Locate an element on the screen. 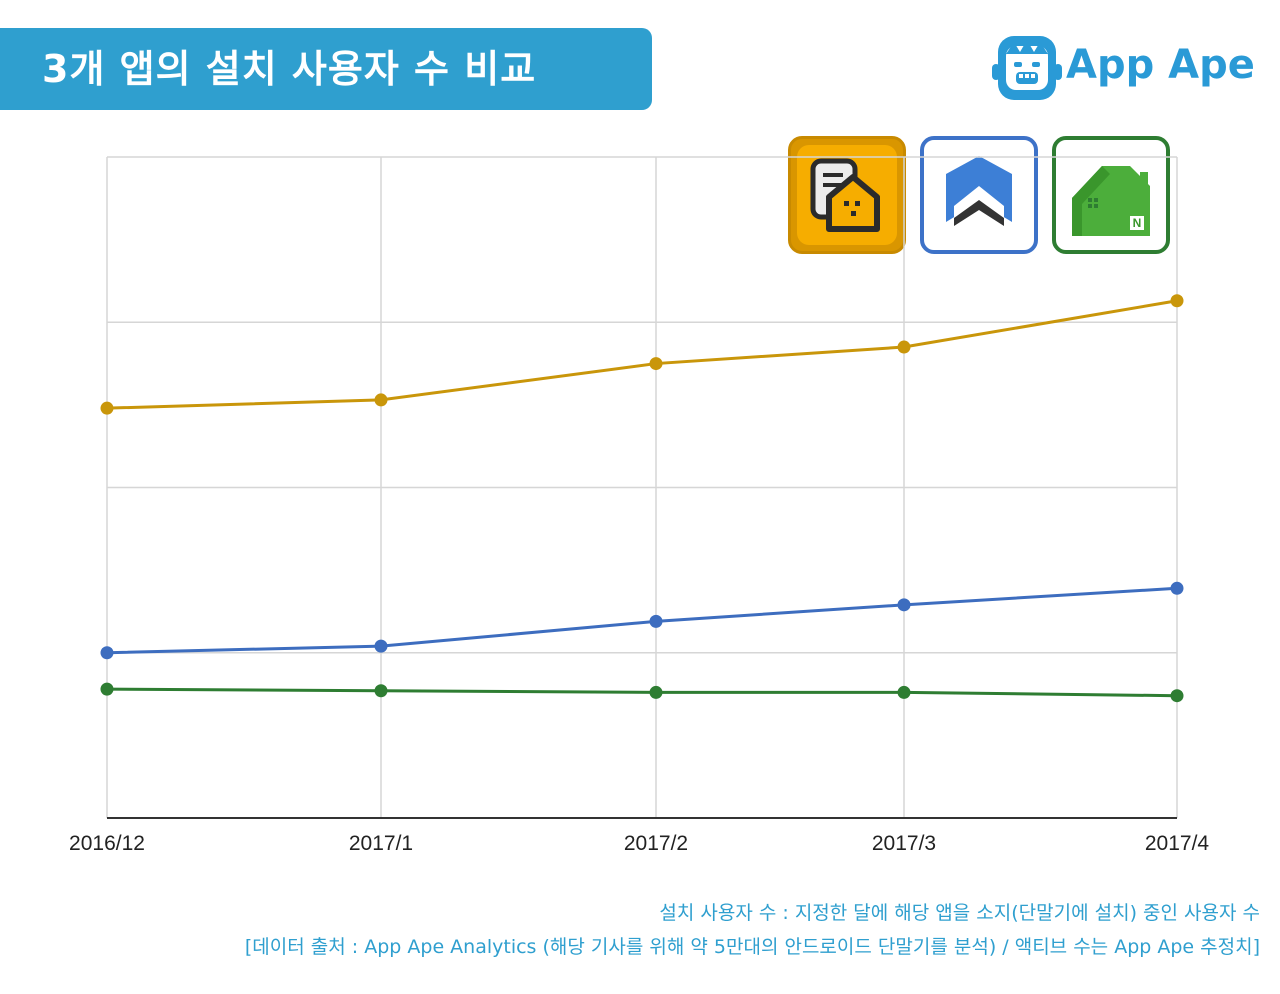 This screenshot has width=1280, height=994. x-tick-label: 2016/12 is located at coordinates (107, 843).